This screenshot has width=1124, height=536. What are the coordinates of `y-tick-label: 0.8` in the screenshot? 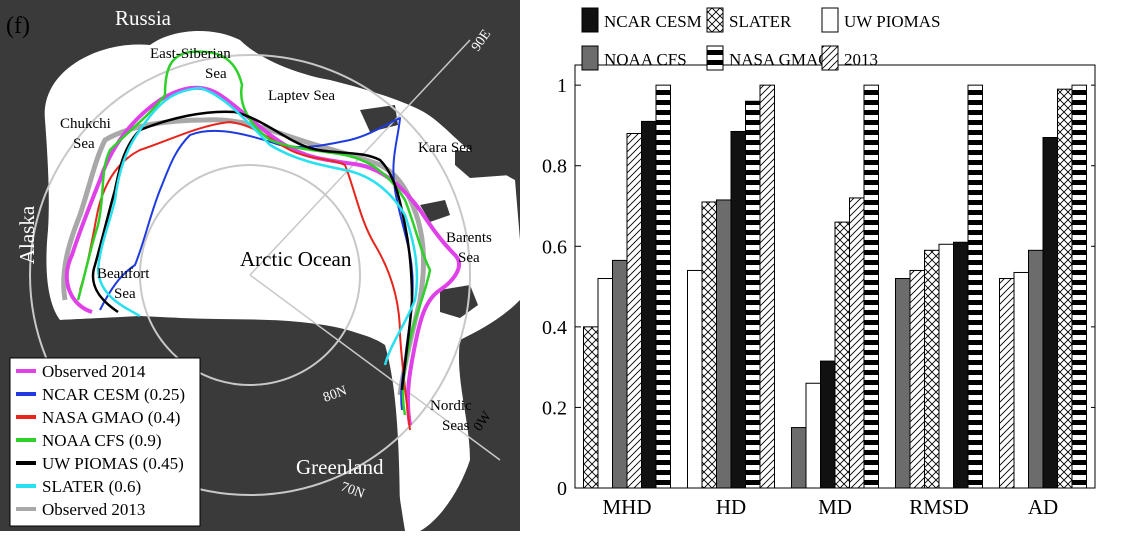 It's located at (554, 167).